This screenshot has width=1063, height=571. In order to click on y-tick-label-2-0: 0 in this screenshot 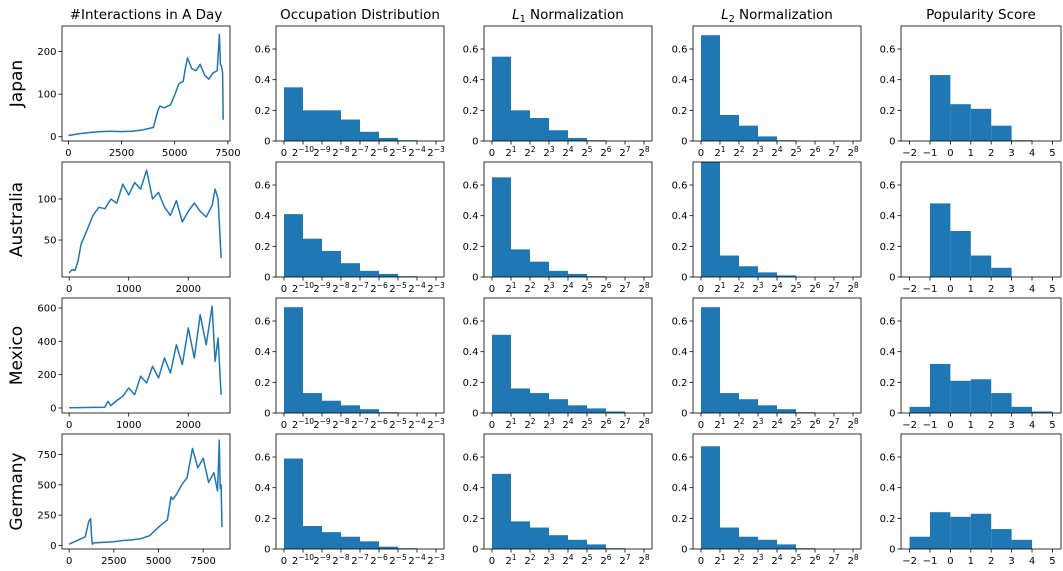, I will do `click(475, 142)`.